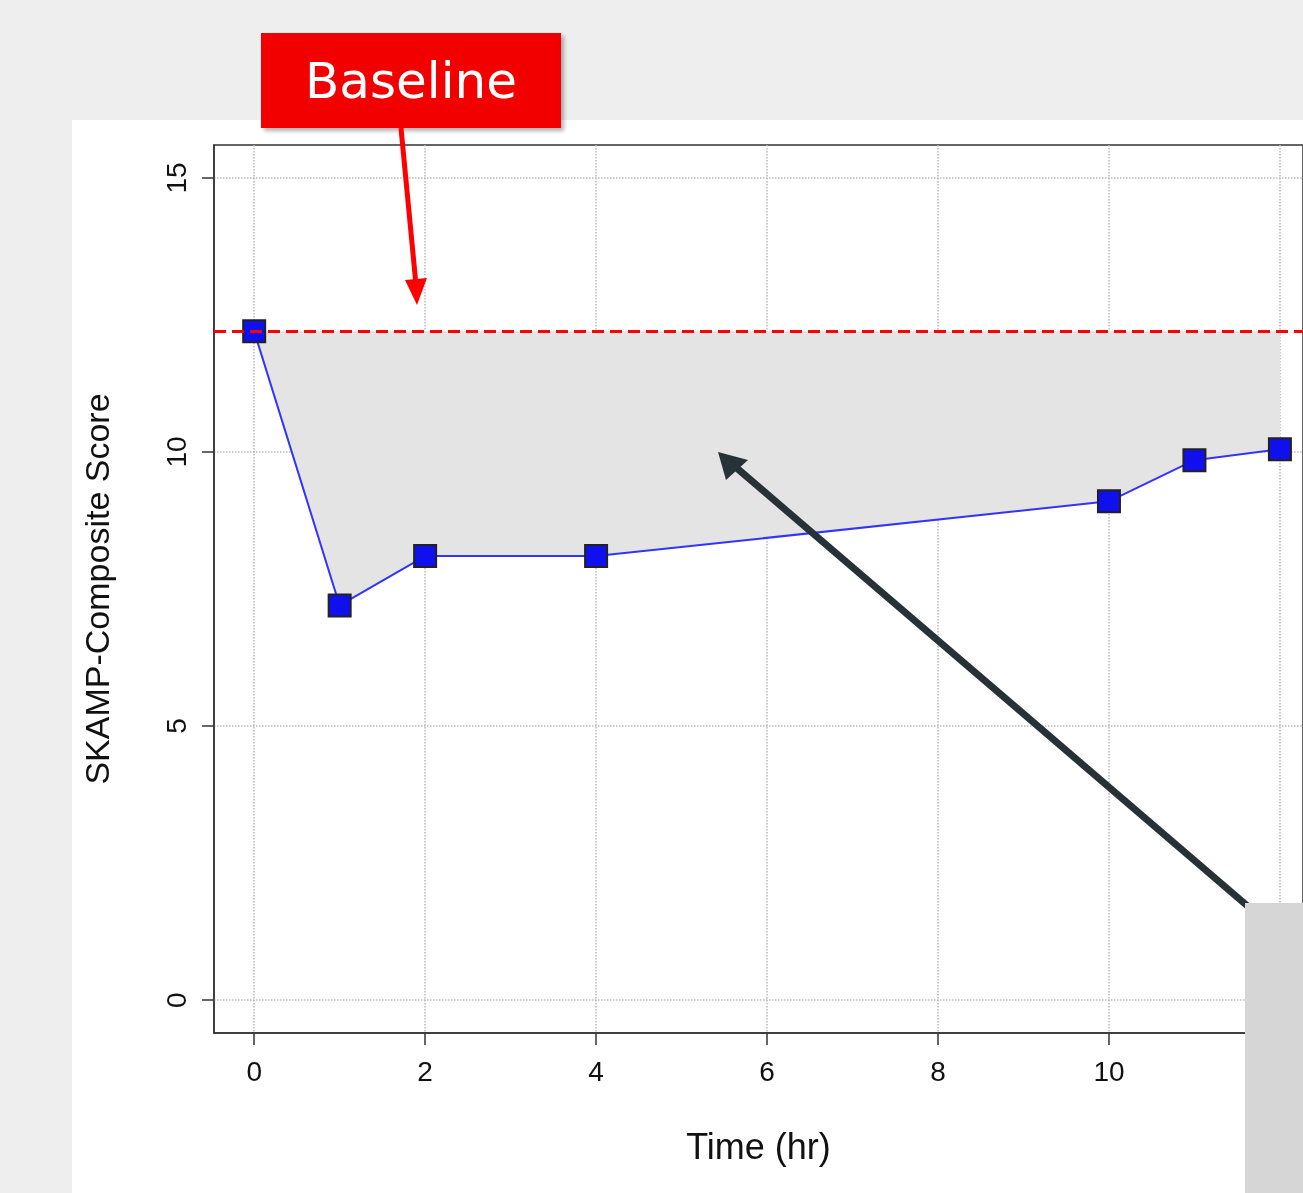 This screenshot has width=1303, height=1193. I want to click on x-tick-label: 8, so click(938, 1071).